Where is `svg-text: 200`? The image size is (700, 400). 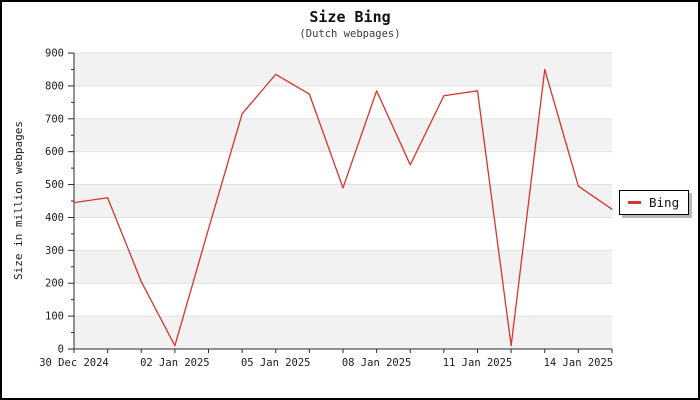
svg-text: 200 is located at coordinates (54, 284).